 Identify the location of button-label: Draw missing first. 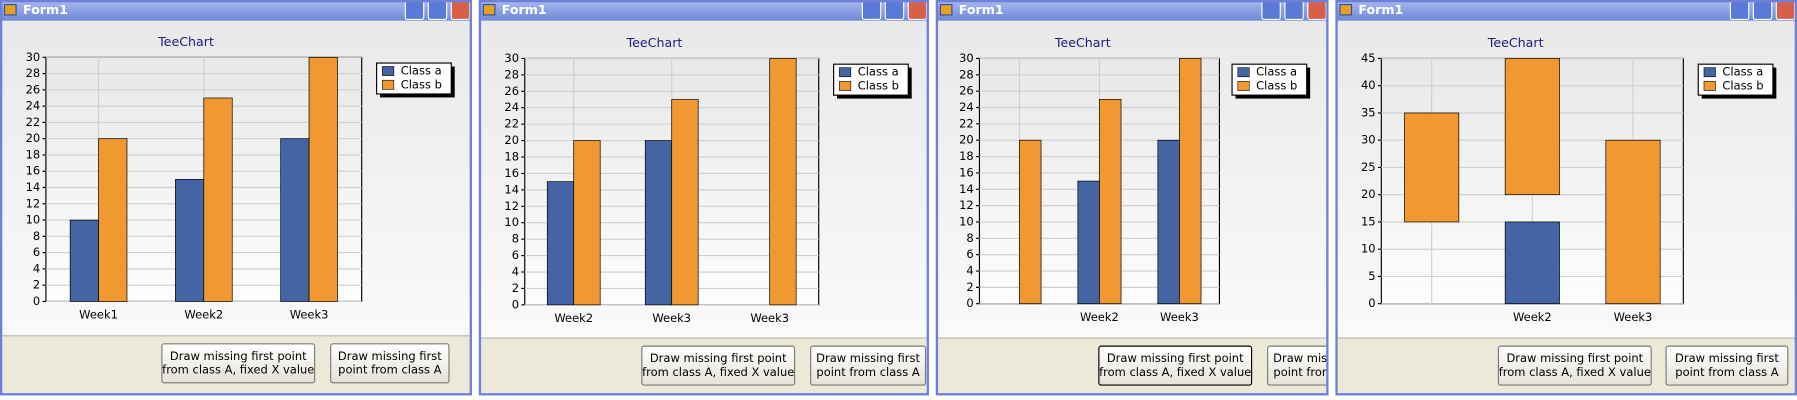
(390, 356).